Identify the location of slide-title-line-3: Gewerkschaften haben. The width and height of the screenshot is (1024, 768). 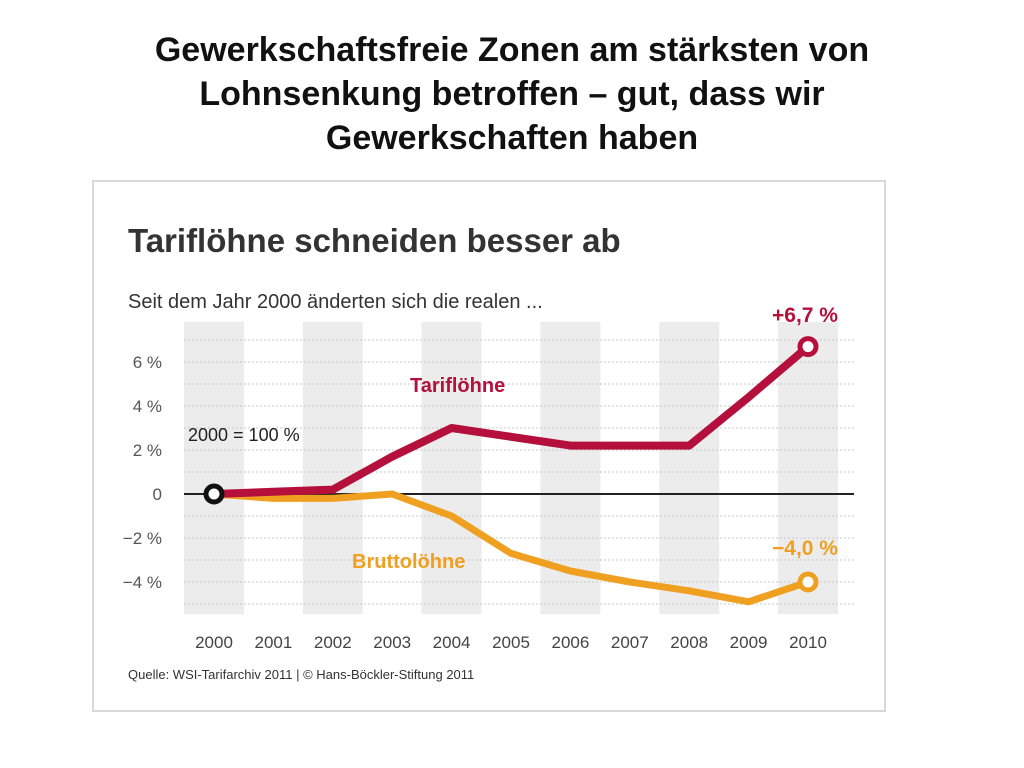
(512, 138).